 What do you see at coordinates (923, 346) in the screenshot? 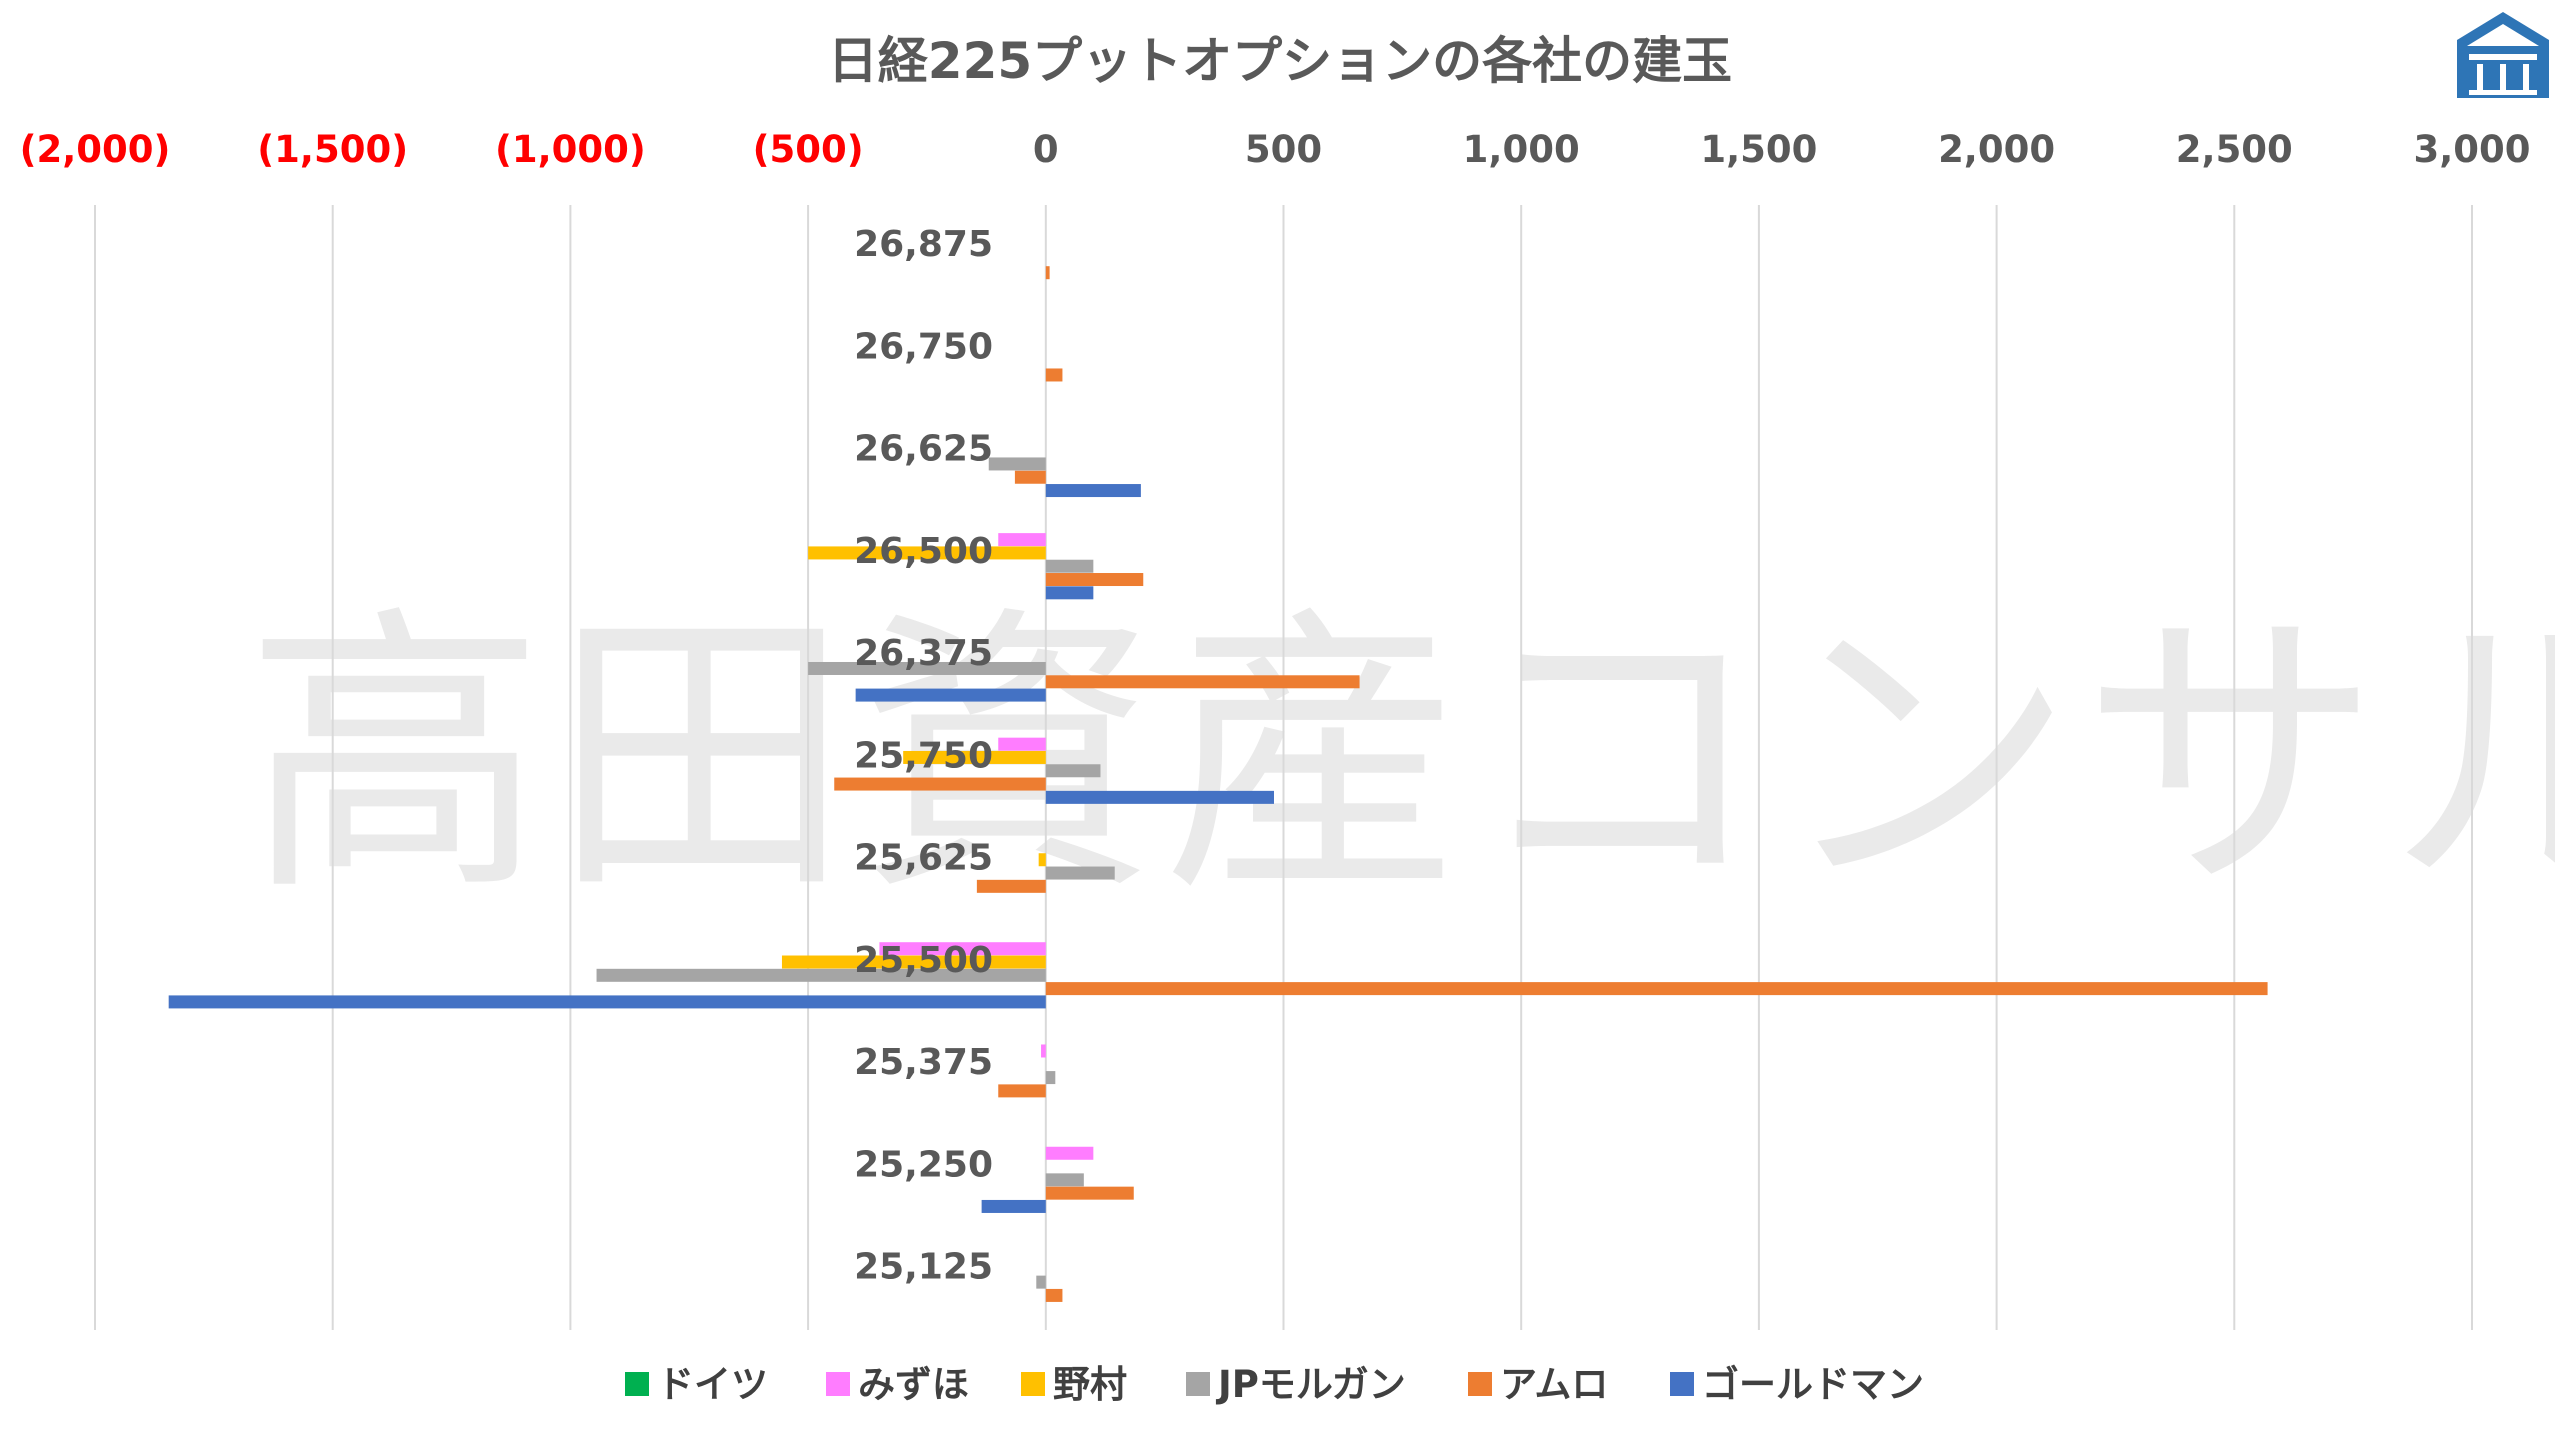
I see `category-label: 26,750` at bounding box center [923, 346].